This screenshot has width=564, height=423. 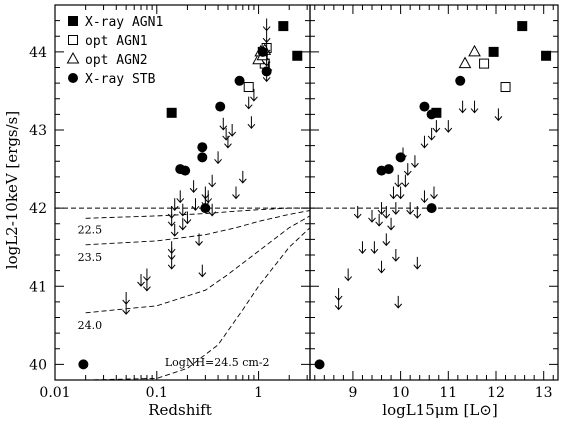 What do you see at coordinates (544, 393) in the screenshot?
I see `x-tick-label: 13` at bounding box center [544, 393].